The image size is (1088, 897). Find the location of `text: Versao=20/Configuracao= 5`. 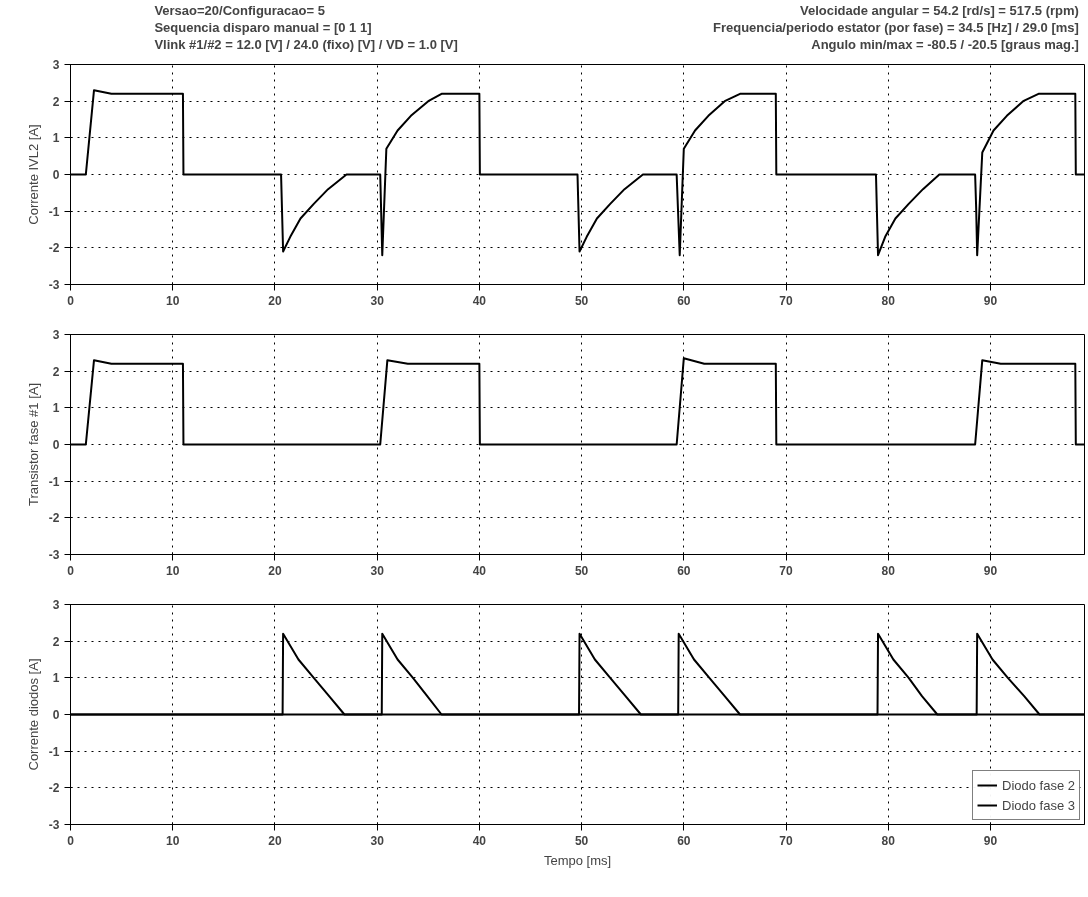

text: Versao=20/Configuracao= 5 is located at coordinates (239, 10).